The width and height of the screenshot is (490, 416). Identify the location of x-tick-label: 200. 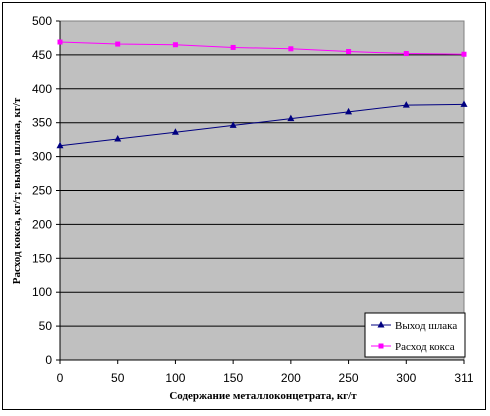
(291, 378).